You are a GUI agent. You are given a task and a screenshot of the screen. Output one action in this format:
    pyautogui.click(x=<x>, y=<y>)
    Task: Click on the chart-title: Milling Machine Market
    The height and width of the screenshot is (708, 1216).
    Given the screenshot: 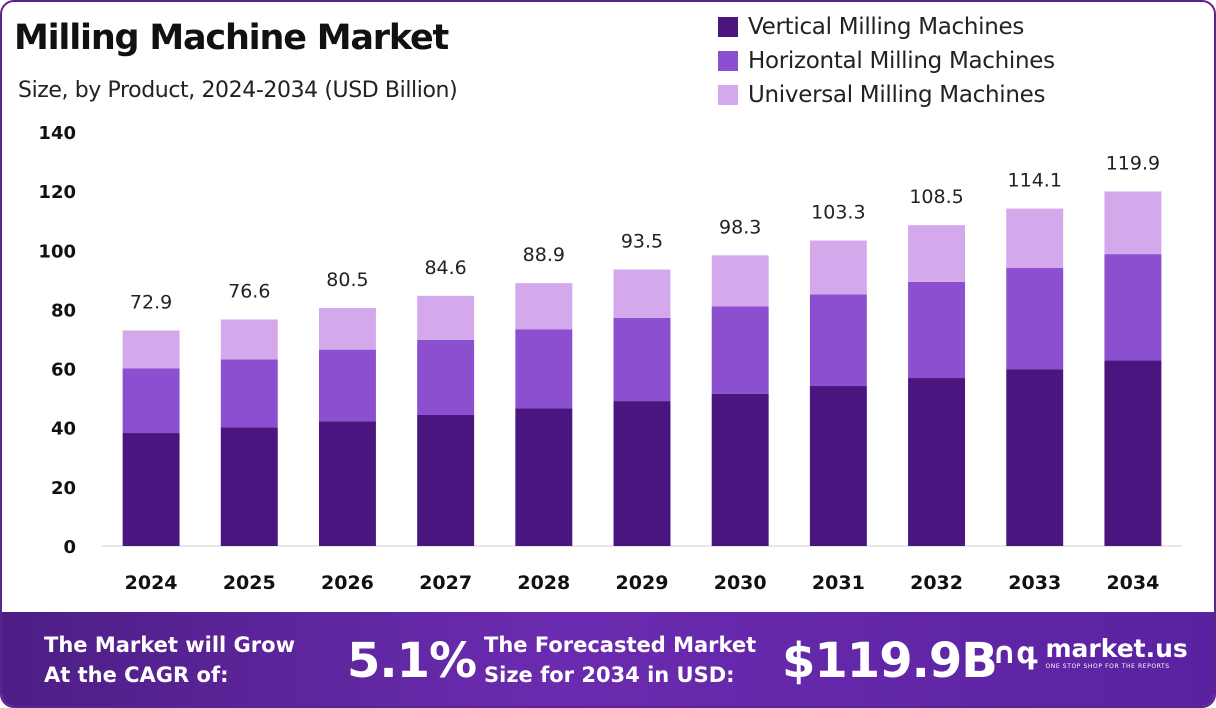 What is the action you would take?
    pyautogui.click(x=231, y=38)
    